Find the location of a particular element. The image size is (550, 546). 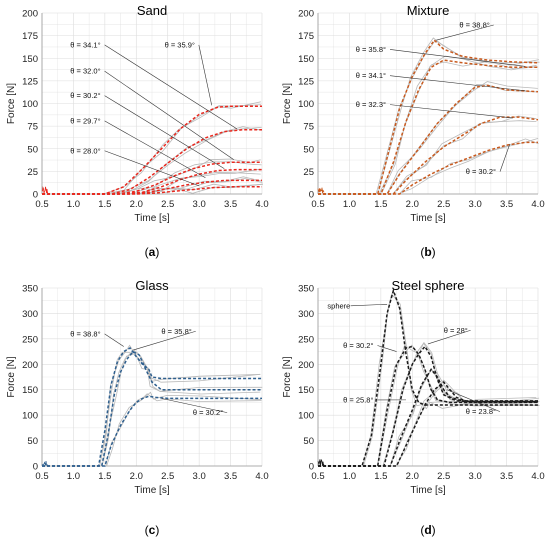

series-annotation: θ = 25.8° is located at coordinates (358, 399).